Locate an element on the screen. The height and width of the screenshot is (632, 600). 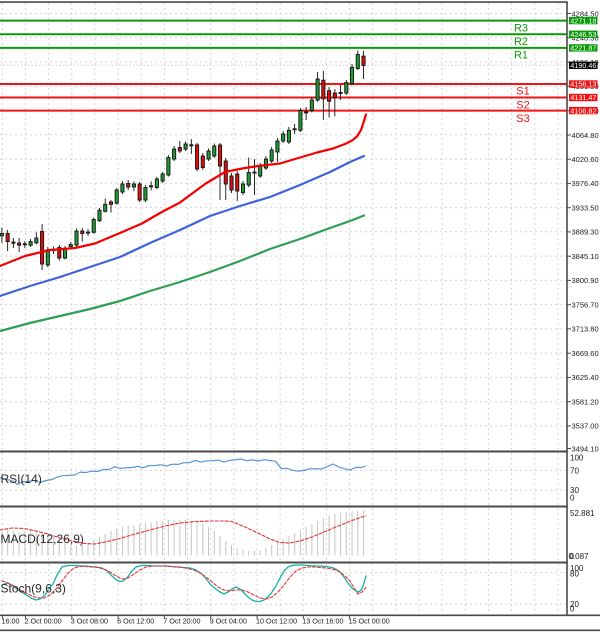
svg-text: S3 is located at coordinates (522, 119).